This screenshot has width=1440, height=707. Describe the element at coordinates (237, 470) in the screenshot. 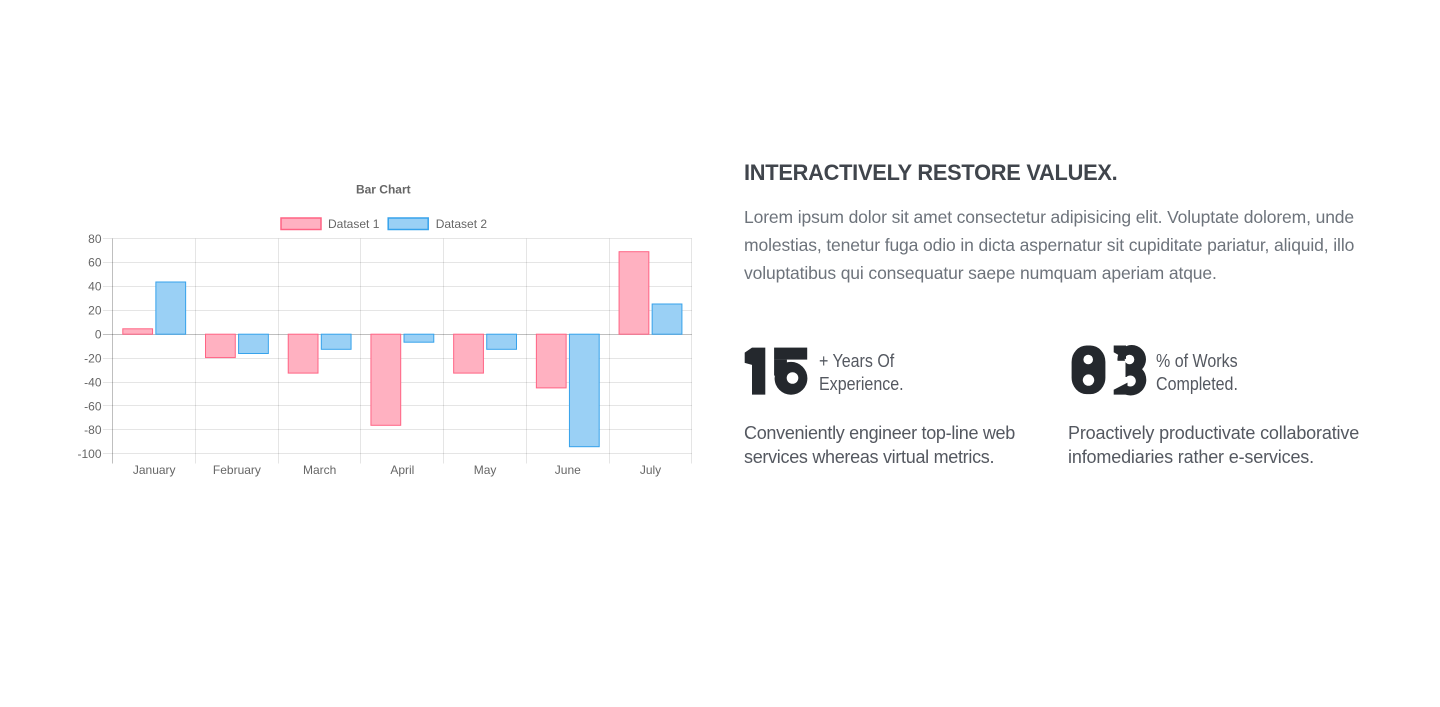

I see `svg-text: February` at that location.